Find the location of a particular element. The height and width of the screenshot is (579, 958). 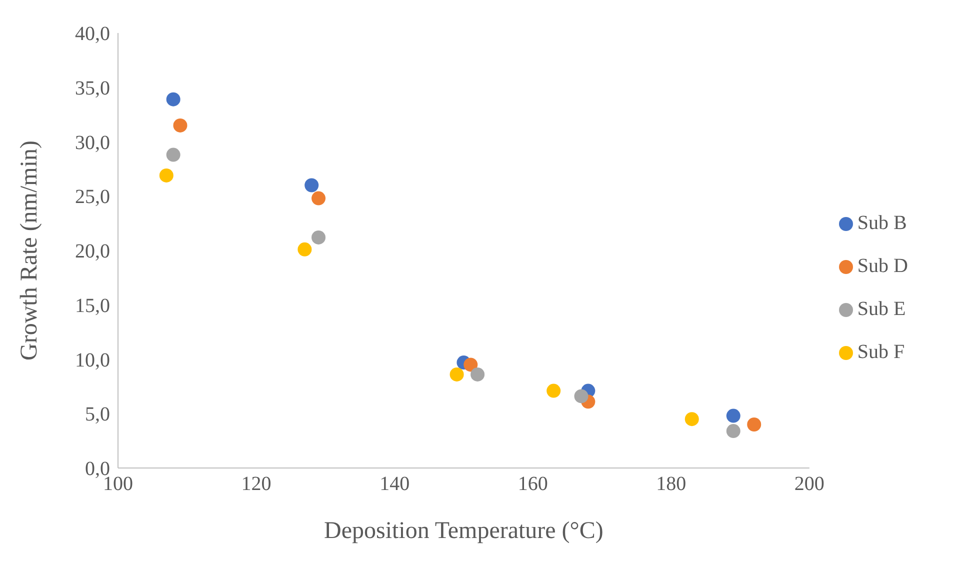

x-tick-label: 200 is located at coordinates (809, 484).